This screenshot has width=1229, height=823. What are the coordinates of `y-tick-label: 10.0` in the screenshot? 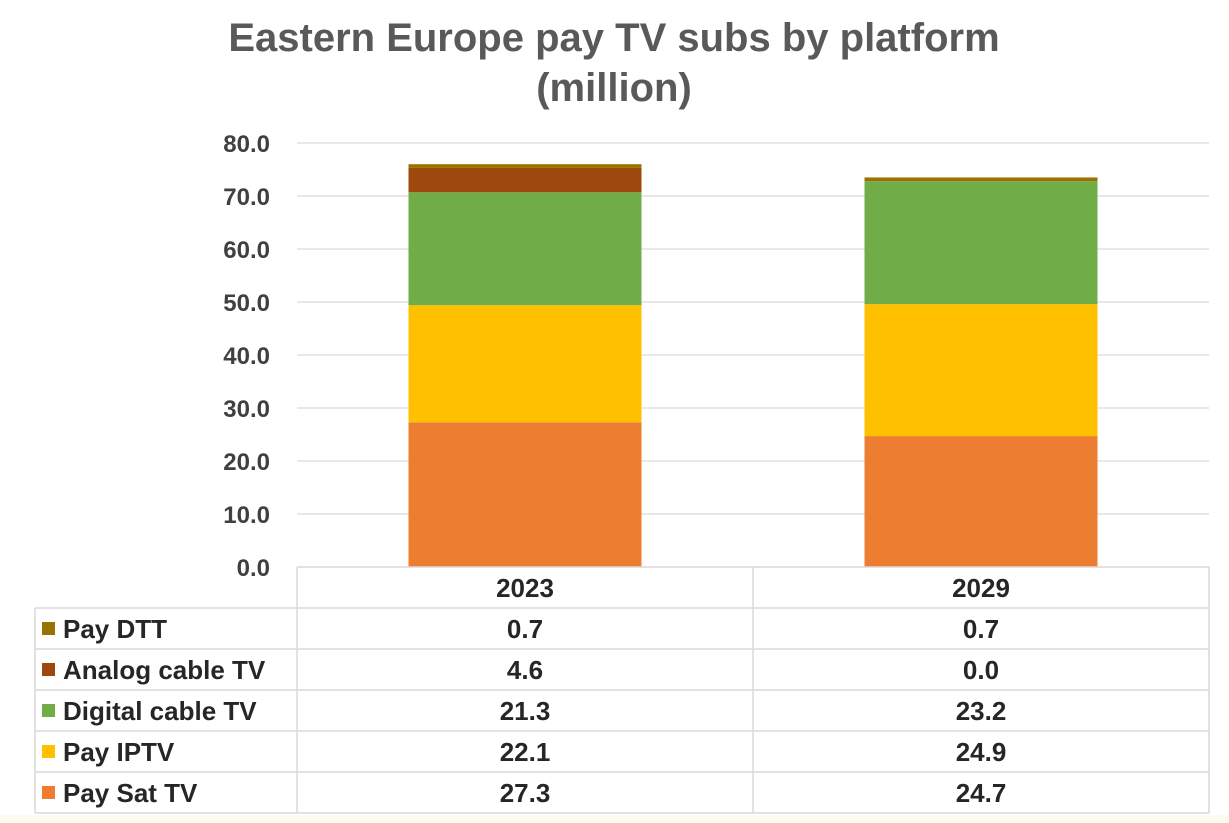 It's located at (246, 515).